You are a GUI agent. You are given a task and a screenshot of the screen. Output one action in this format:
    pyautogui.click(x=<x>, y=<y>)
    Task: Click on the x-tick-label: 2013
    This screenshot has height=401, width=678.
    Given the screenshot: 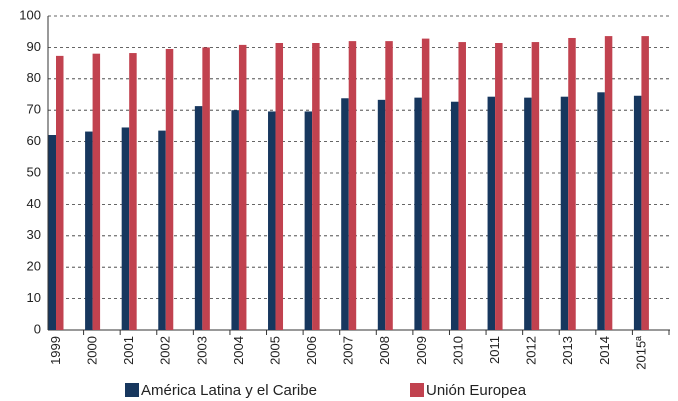 What is the action you would take?
    pyautogui.click(x=567, y=350)
    